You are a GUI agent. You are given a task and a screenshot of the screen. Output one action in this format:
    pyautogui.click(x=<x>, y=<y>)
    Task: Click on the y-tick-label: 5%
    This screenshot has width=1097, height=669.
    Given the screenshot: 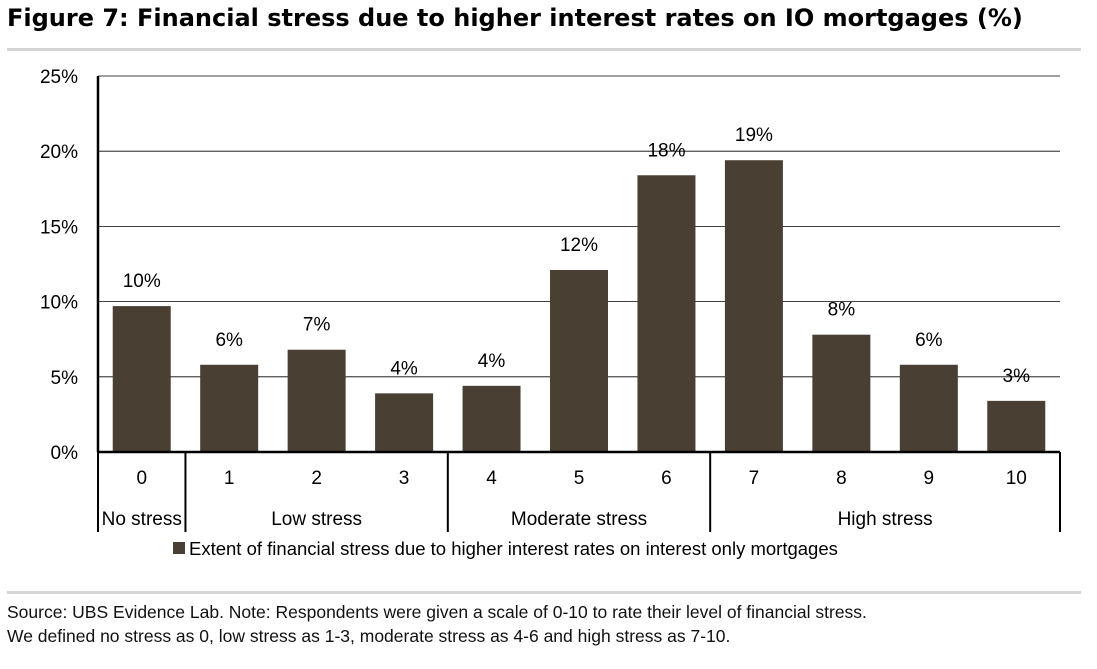 What is the action you would take?
    pyautogui.click(x=65, y=378)
    